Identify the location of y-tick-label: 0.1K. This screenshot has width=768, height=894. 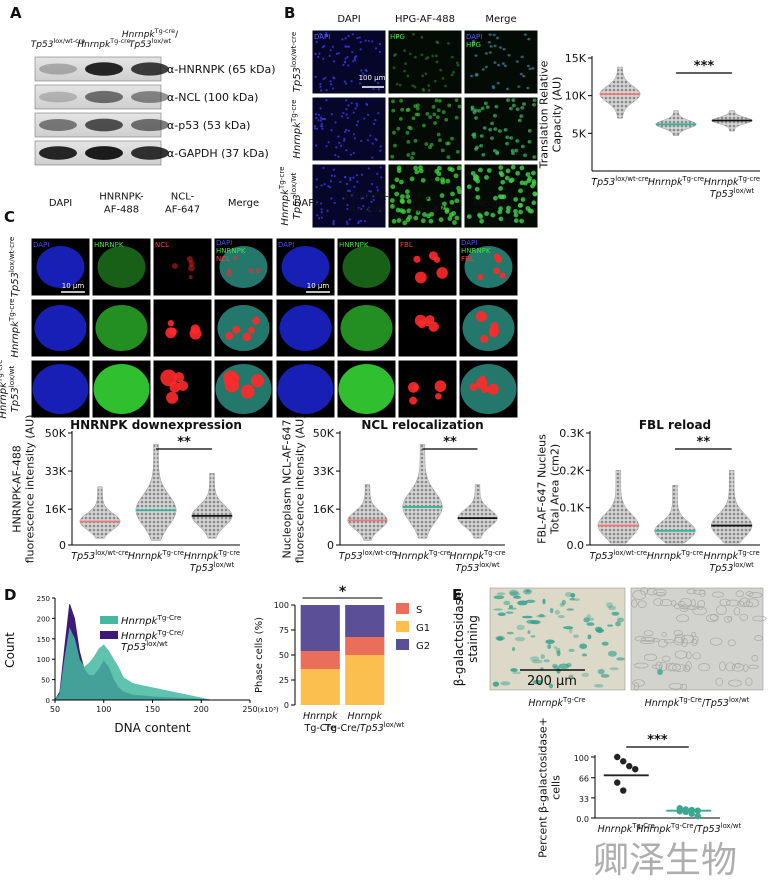
(571, 508).